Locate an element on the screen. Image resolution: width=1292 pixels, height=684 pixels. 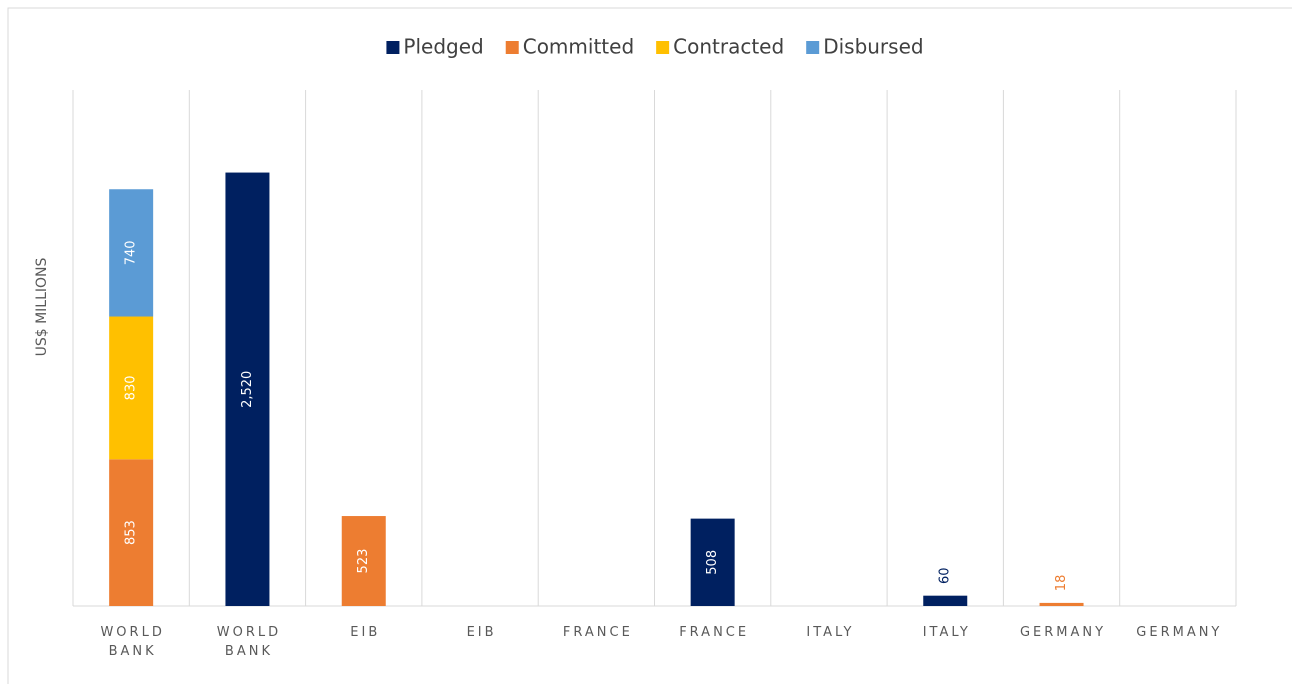
legend: Pledged Committed Contracted Disbursed is located at coordinates (655, 47).